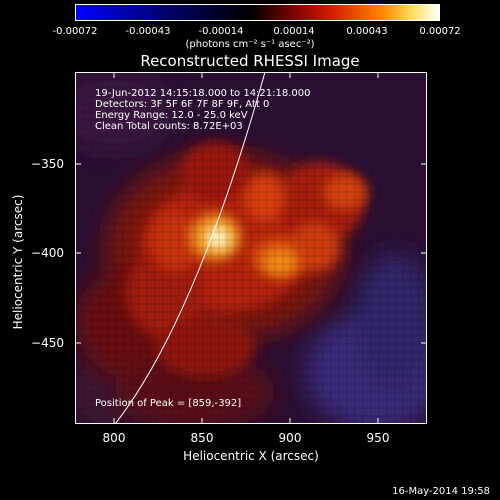 Image resolution: width=500 pixels, height=500 pixels. What do you see at coordinates (171, 115) in the screenshot?
I see `info-energy: Energy Range: 12.0 - 25.0 keV` at bounding box center [171, 115].